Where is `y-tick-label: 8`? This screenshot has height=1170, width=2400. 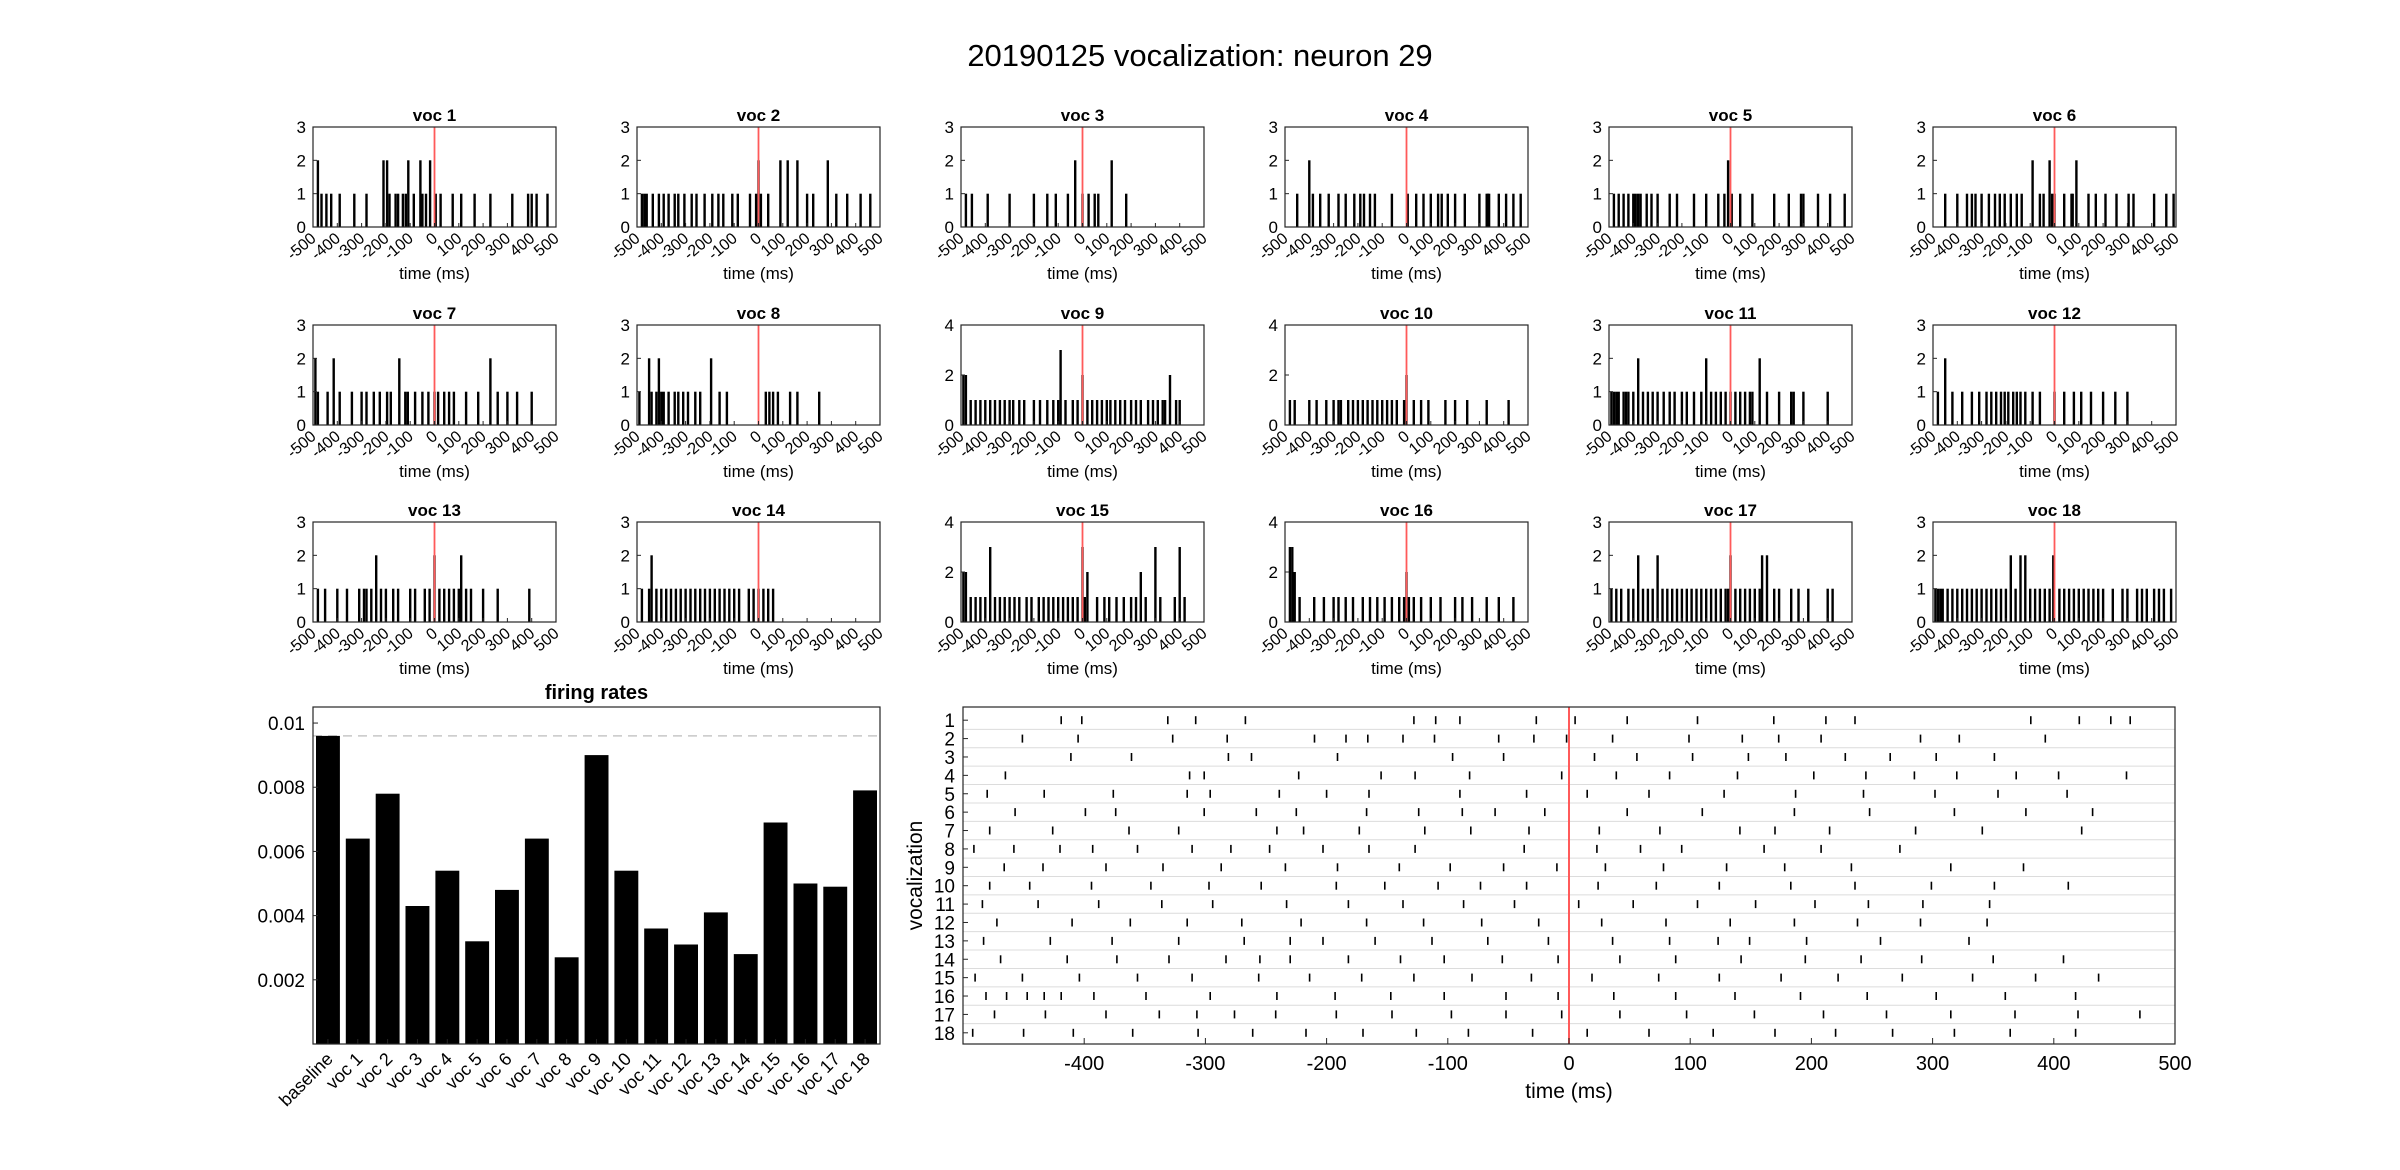 y-tick-label: 8 is located at coordinates (949, 850).